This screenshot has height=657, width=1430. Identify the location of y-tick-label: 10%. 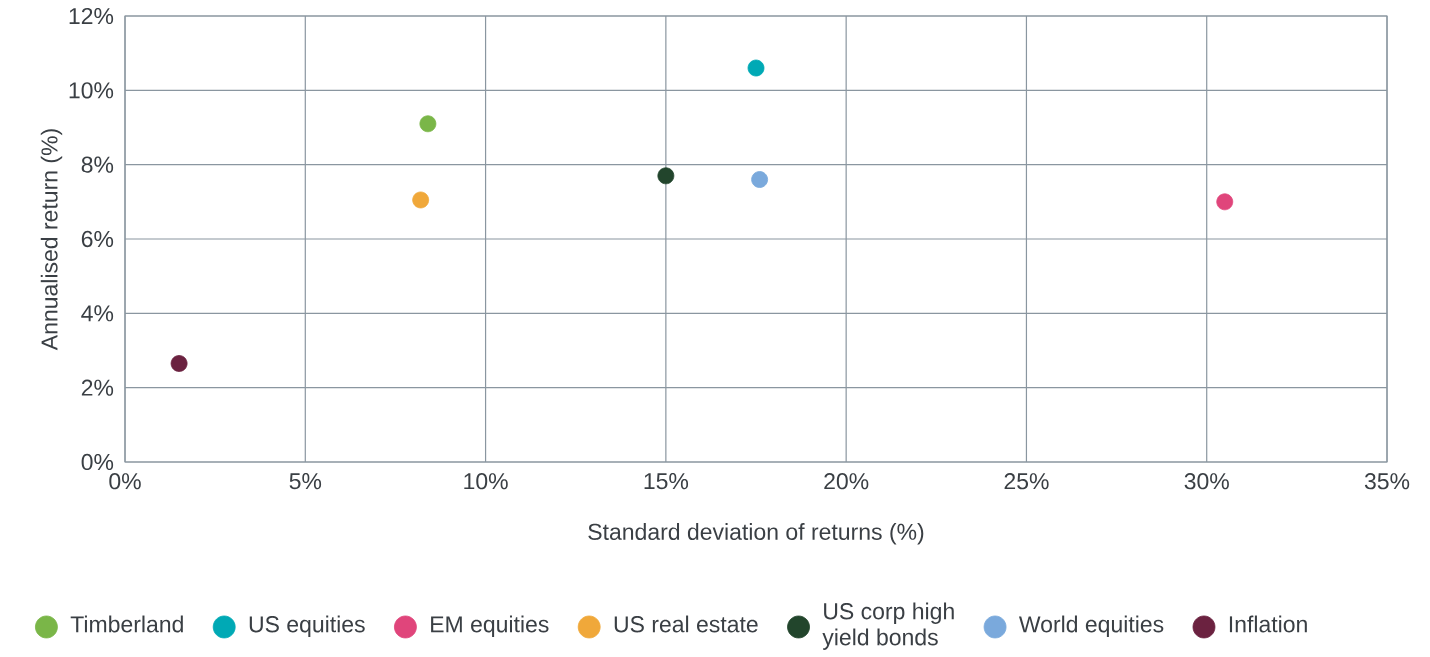
(91, 90).